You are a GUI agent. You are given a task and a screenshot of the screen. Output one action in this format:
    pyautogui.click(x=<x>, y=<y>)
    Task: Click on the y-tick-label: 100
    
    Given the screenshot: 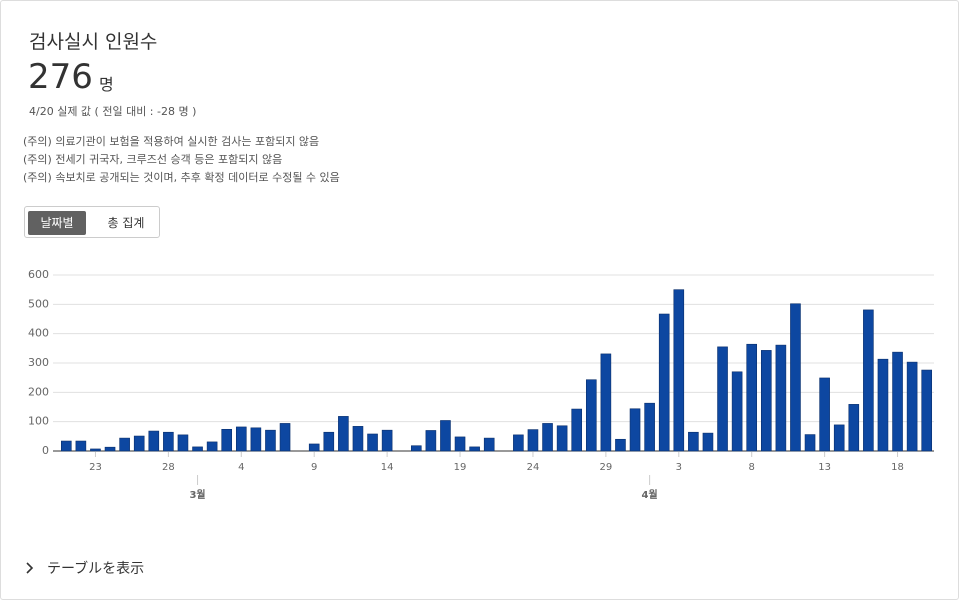 What is the action you would take?
    pyautogui.click(x=38, y=421)
    